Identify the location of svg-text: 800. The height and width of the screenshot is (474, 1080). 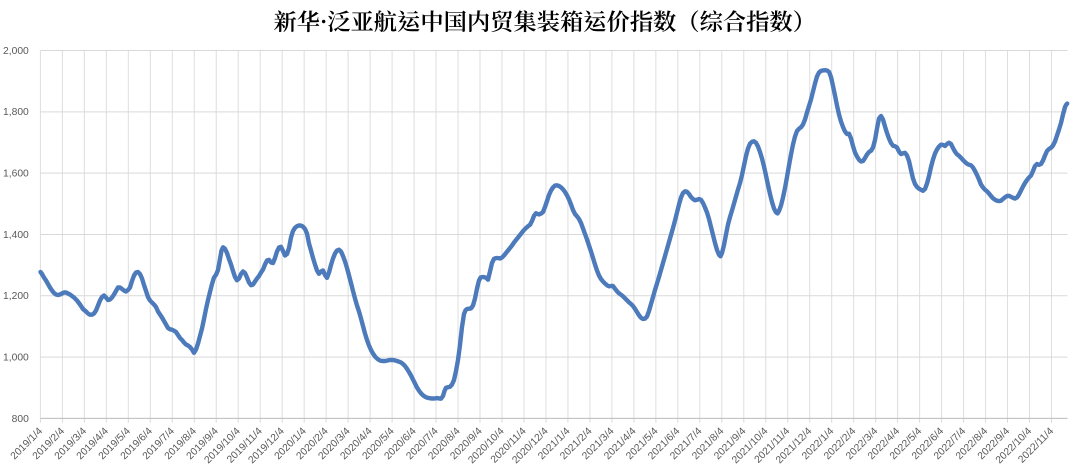
(20, 419).